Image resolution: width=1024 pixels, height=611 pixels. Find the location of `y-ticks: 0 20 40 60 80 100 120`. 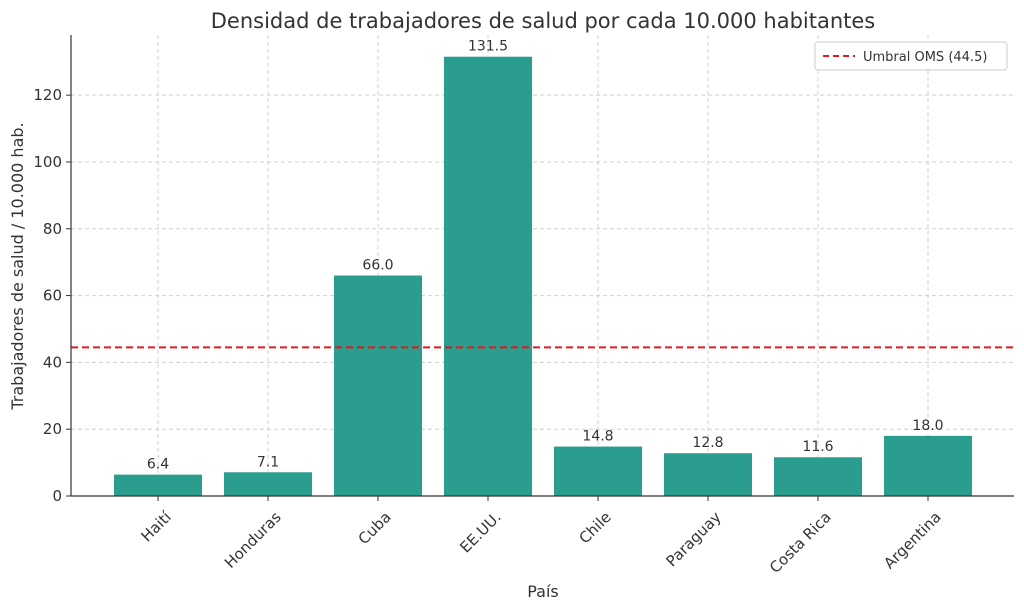

y-ticks: 0 20 40 60 80 100 120 is located at coordinates (52, 295).